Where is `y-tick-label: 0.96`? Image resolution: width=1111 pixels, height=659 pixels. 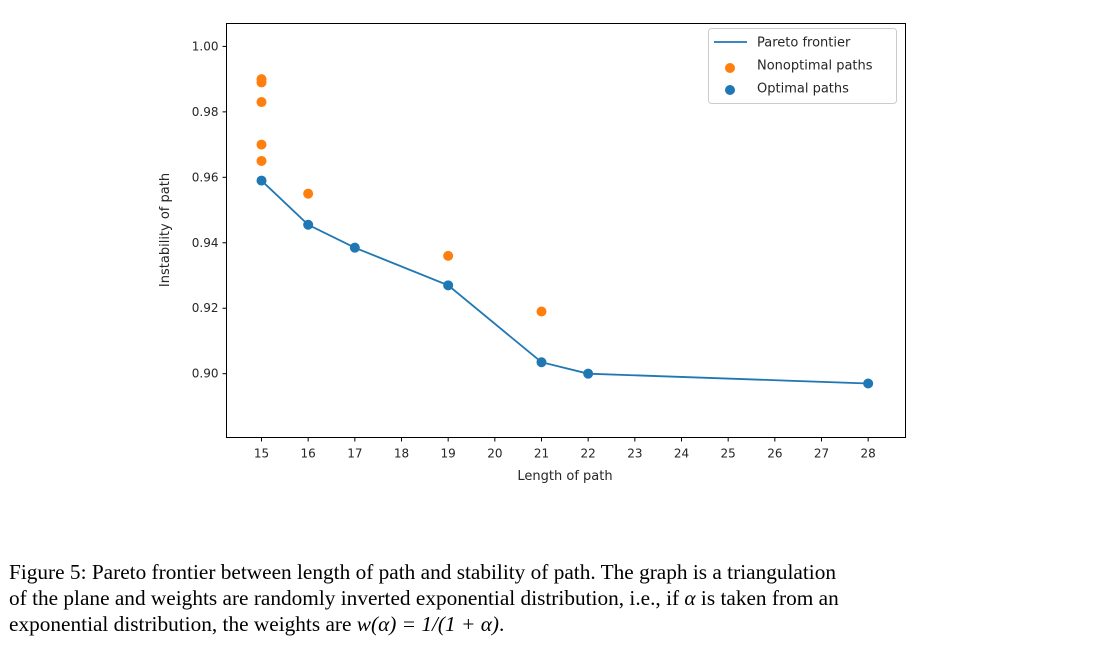 y-tick-label: 0.96 is located at coordinates (205, 177).